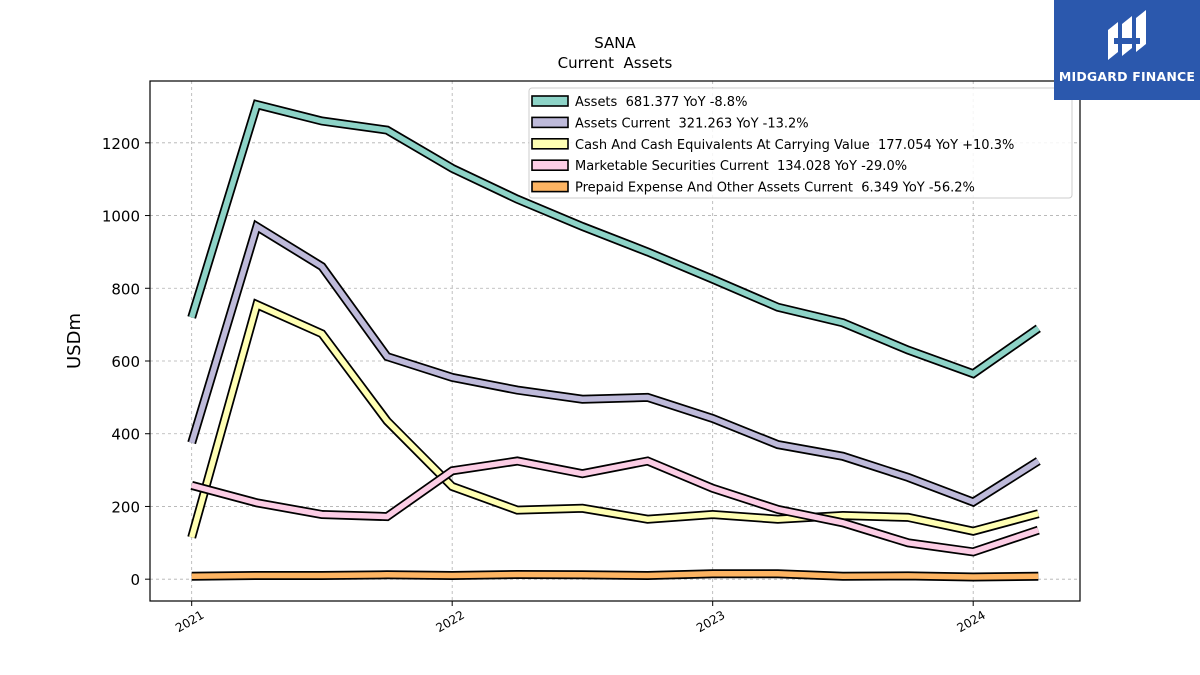 Image resolution: width=1200 pixels, height=675 pixels. I want to click on legend-item: Assets 681.377 YoY -8.8%, so click(639, 102).